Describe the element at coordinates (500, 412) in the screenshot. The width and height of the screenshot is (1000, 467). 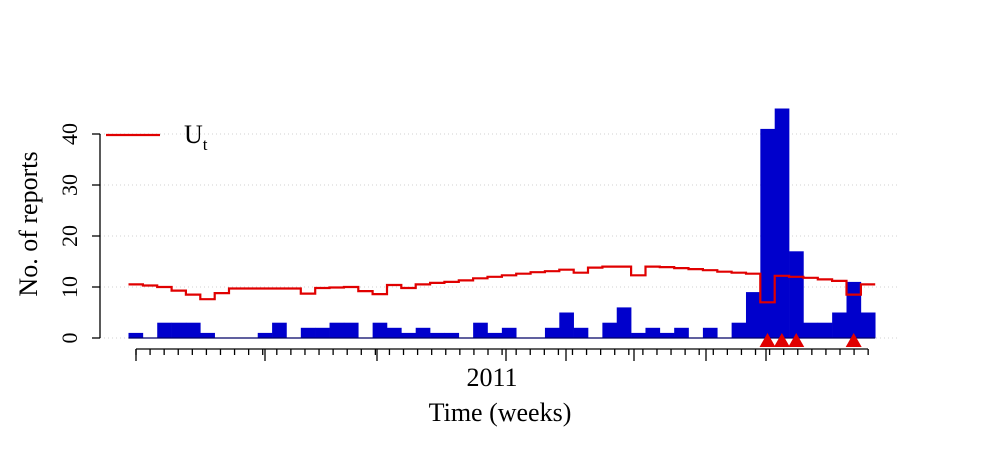
I see `x-axis-label: Time (weeks)` at that location.